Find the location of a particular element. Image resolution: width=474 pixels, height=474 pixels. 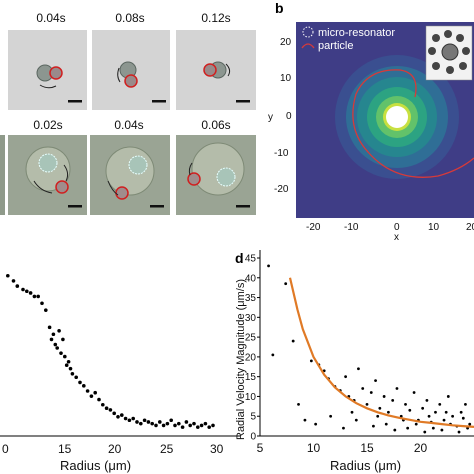

x-tick-label: 30 is located at coordinates (217, 449).